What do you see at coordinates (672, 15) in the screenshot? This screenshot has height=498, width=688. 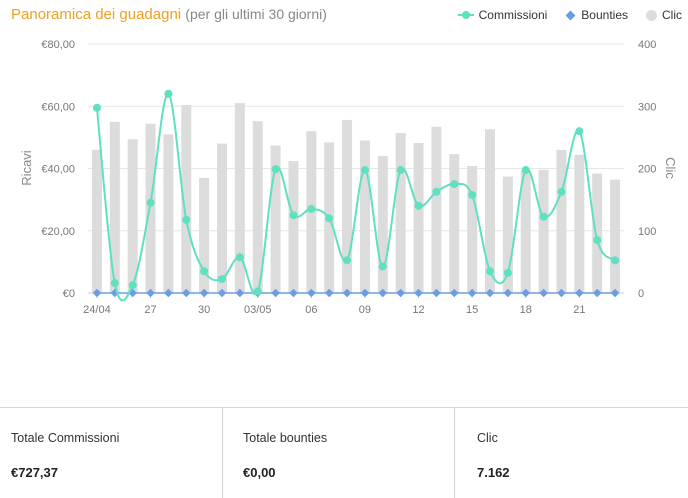 I see `legend-label-clic: Clic` at bounding box center [672, 15].